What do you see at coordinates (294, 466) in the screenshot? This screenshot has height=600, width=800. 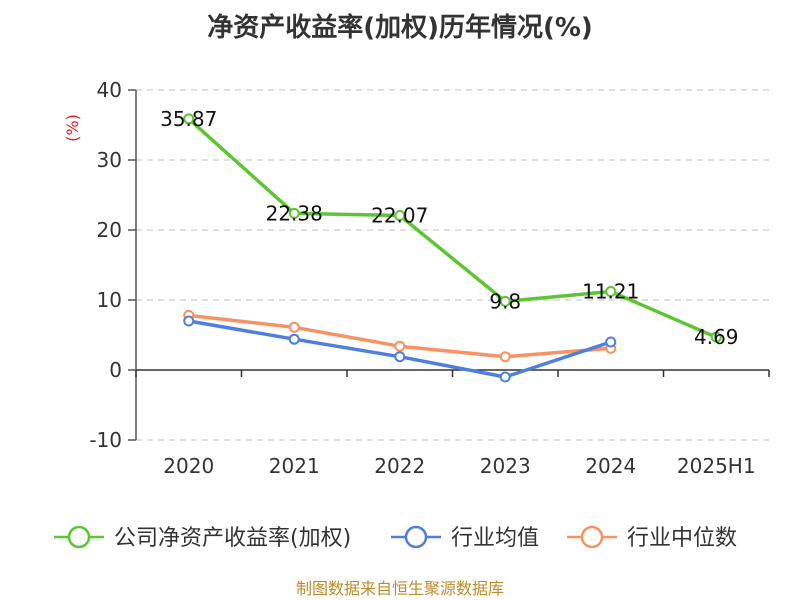 I see `x-tick-label: 2021` at bounding box center [294, 466].